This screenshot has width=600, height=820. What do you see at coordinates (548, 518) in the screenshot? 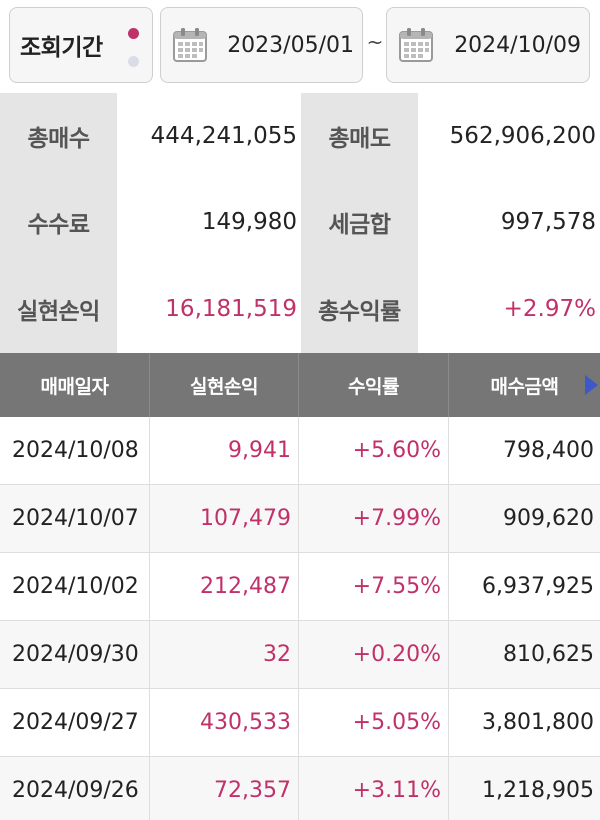
I see `row-buy-amount: 909,620` at bounding box center [548, 518].